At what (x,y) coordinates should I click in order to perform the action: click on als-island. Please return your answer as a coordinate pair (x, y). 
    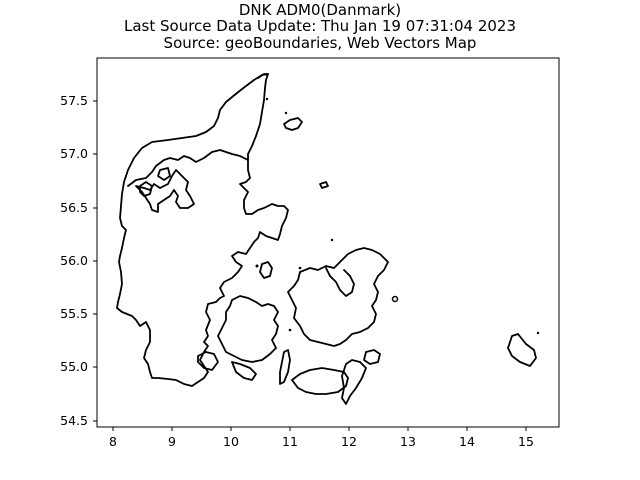
    Looking at the image, I should click on (208, 361).